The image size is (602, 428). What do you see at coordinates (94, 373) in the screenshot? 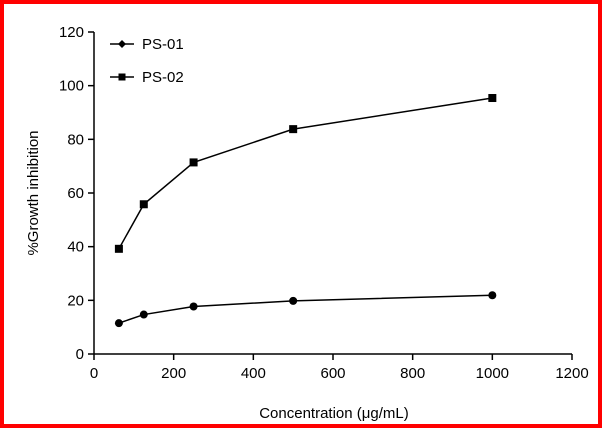
I see `x-tick-label: 0` at bounding box center [94, 373].